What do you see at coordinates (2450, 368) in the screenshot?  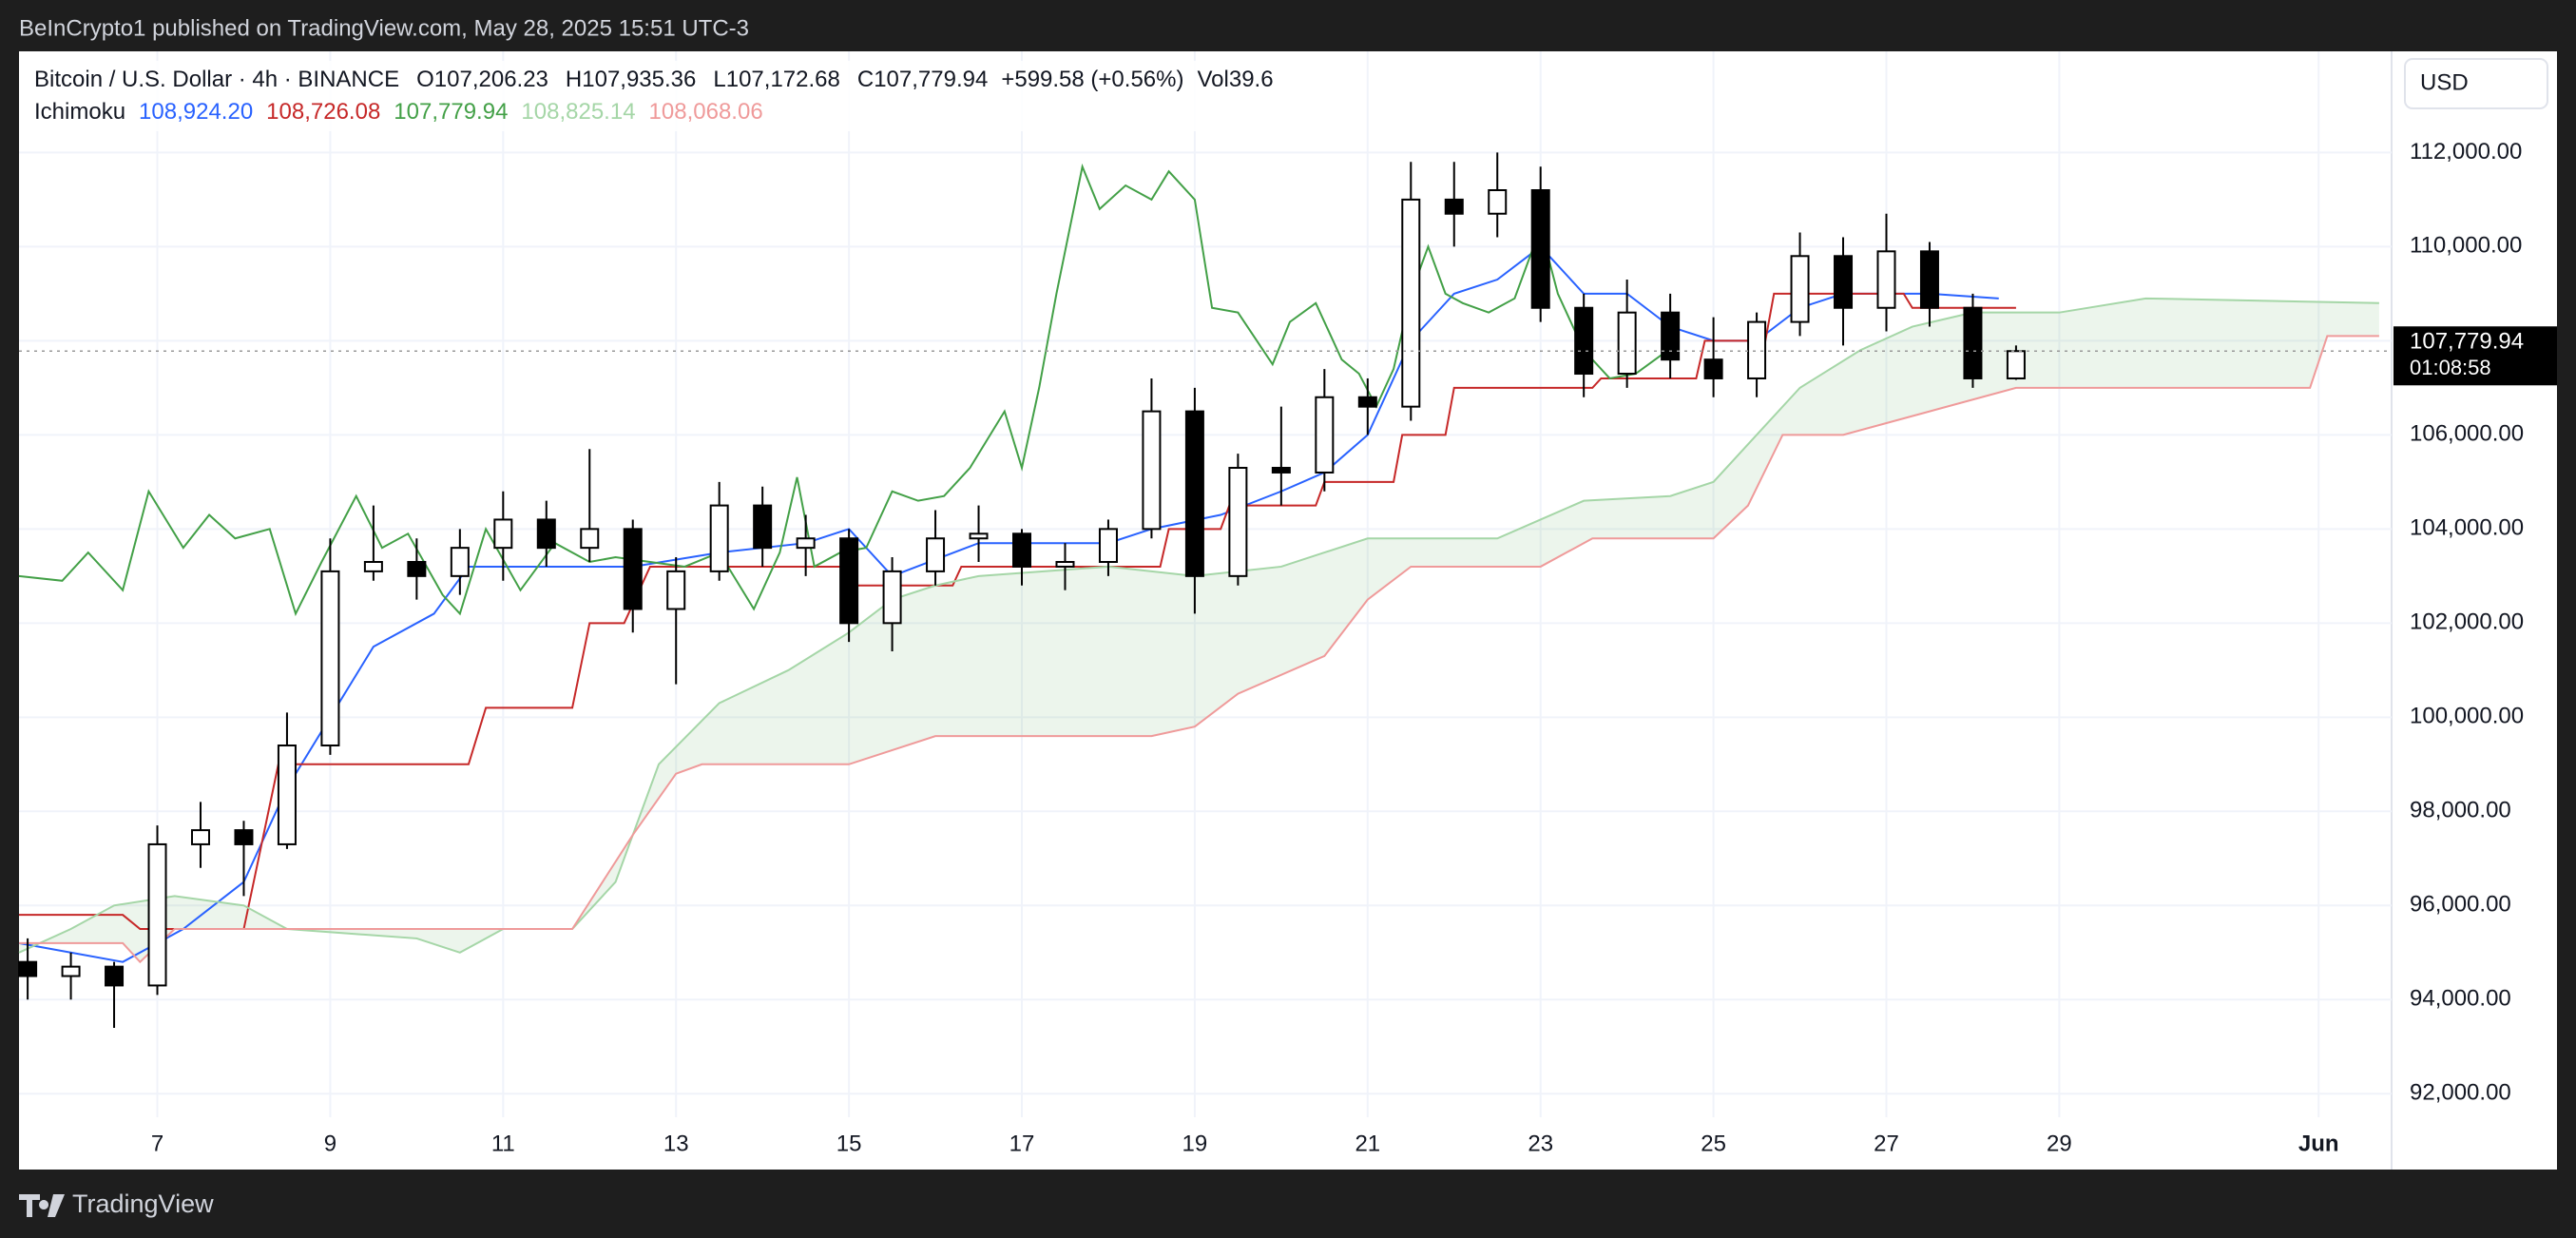 I see `countdown-label: 01:08:58` at bounding box center [2450, 368].